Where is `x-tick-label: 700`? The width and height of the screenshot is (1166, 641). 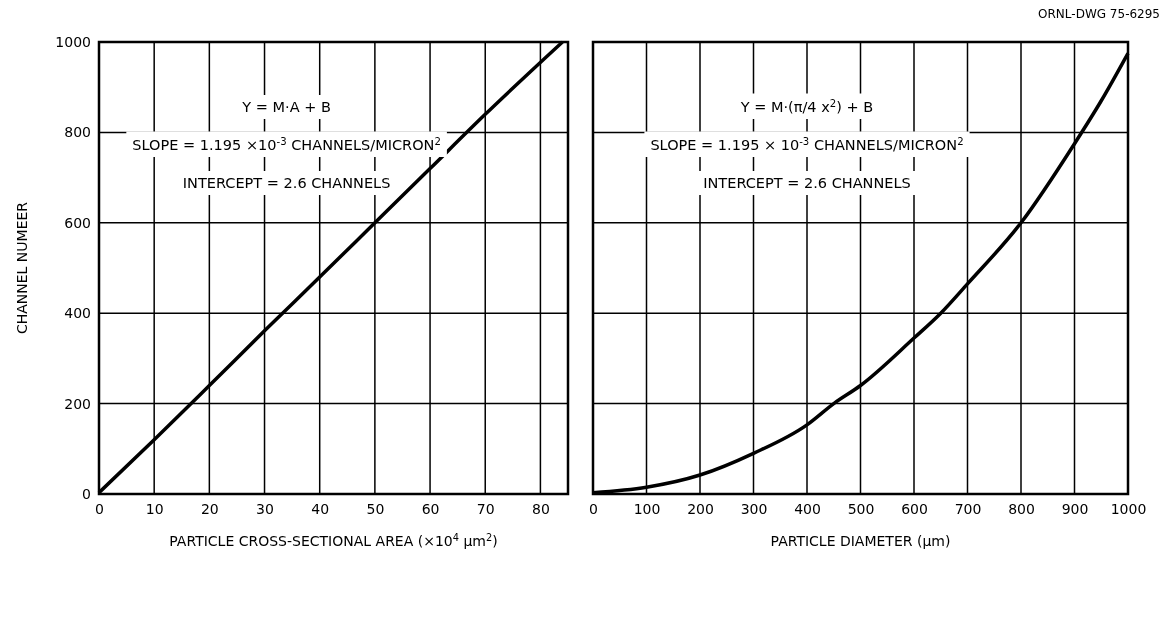 x-tick-label: 700 is located at coordinates (968, 508).